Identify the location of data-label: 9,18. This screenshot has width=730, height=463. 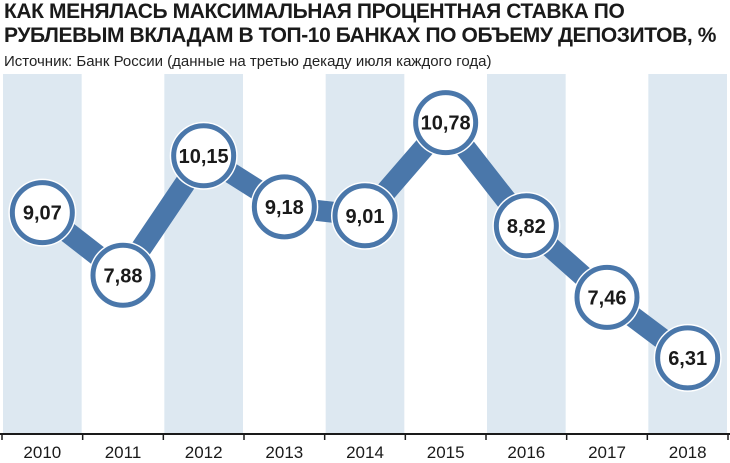
(284, 208).